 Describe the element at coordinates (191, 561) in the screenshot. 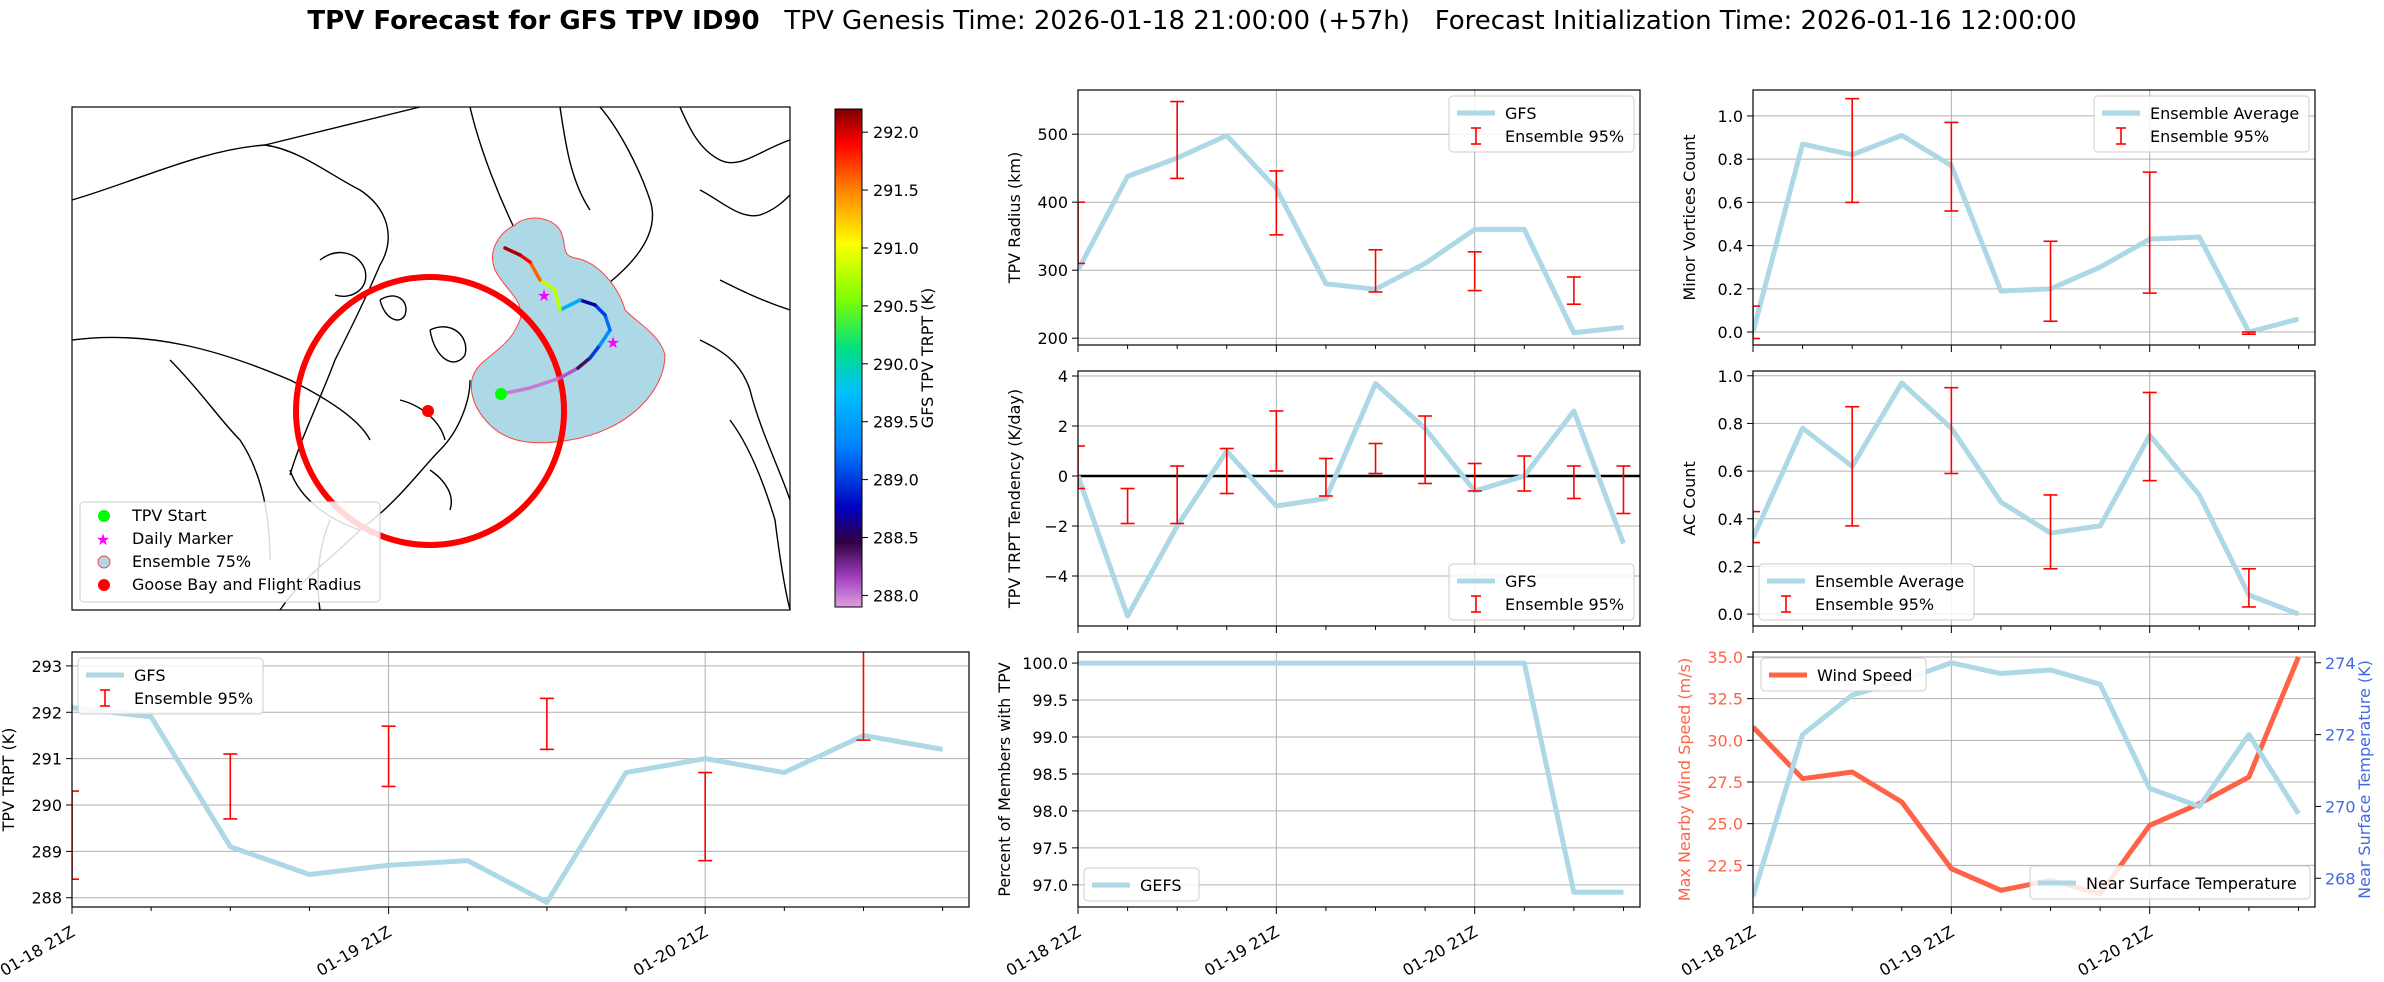

I see `legend-ensemble-75: Ensemble 75%` at that location.